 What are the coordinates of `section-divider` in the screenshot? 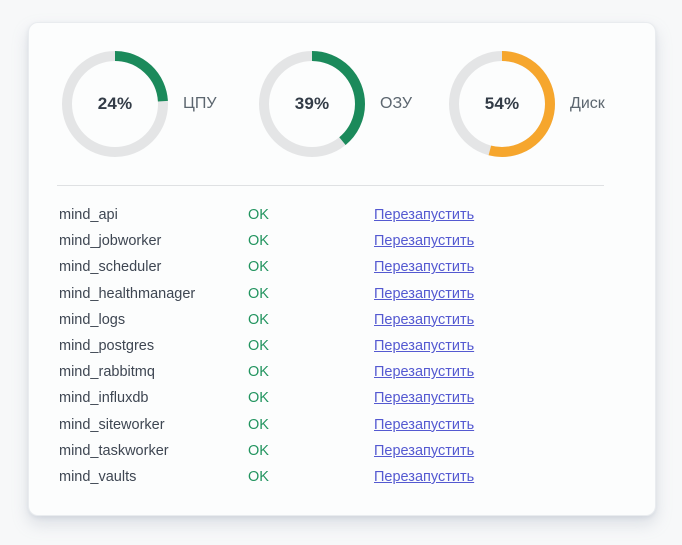 It's located at (330, 185).